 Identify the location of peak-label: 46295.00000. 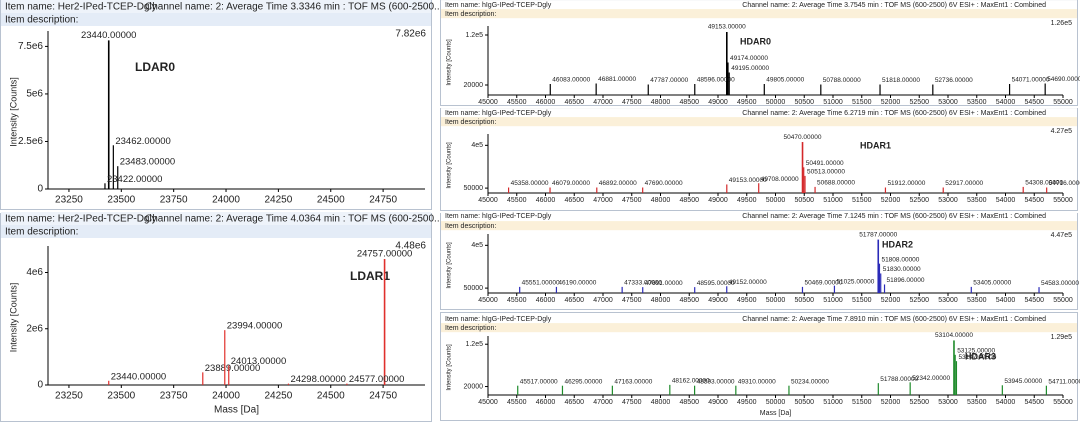
(583, 381).